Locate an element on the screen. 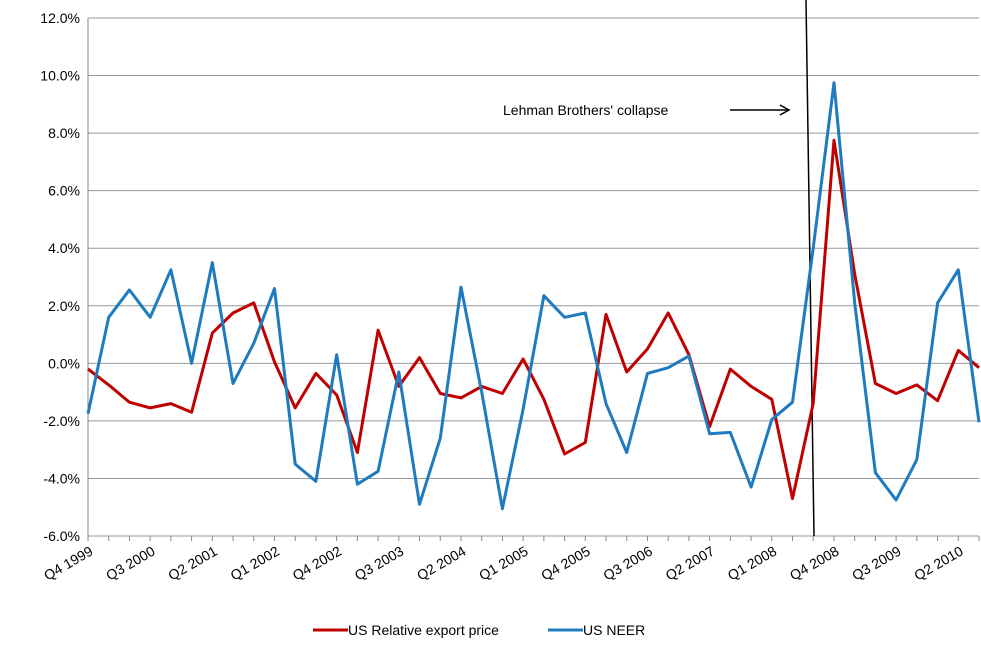 Image resolution: width=981 pixels, height=651 pixels. x-tick-label: Q3 2006 is located at coordinates (627, 563).